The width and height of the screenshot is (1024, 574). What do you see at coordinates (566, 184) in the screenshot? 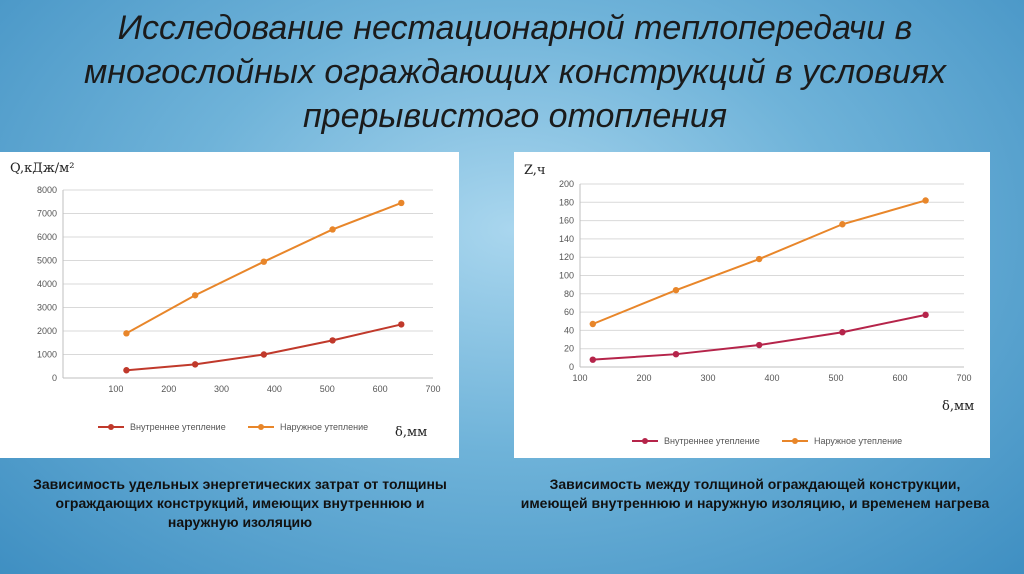
I see `y-tick-label: 200` at bounding box center [566, 184].